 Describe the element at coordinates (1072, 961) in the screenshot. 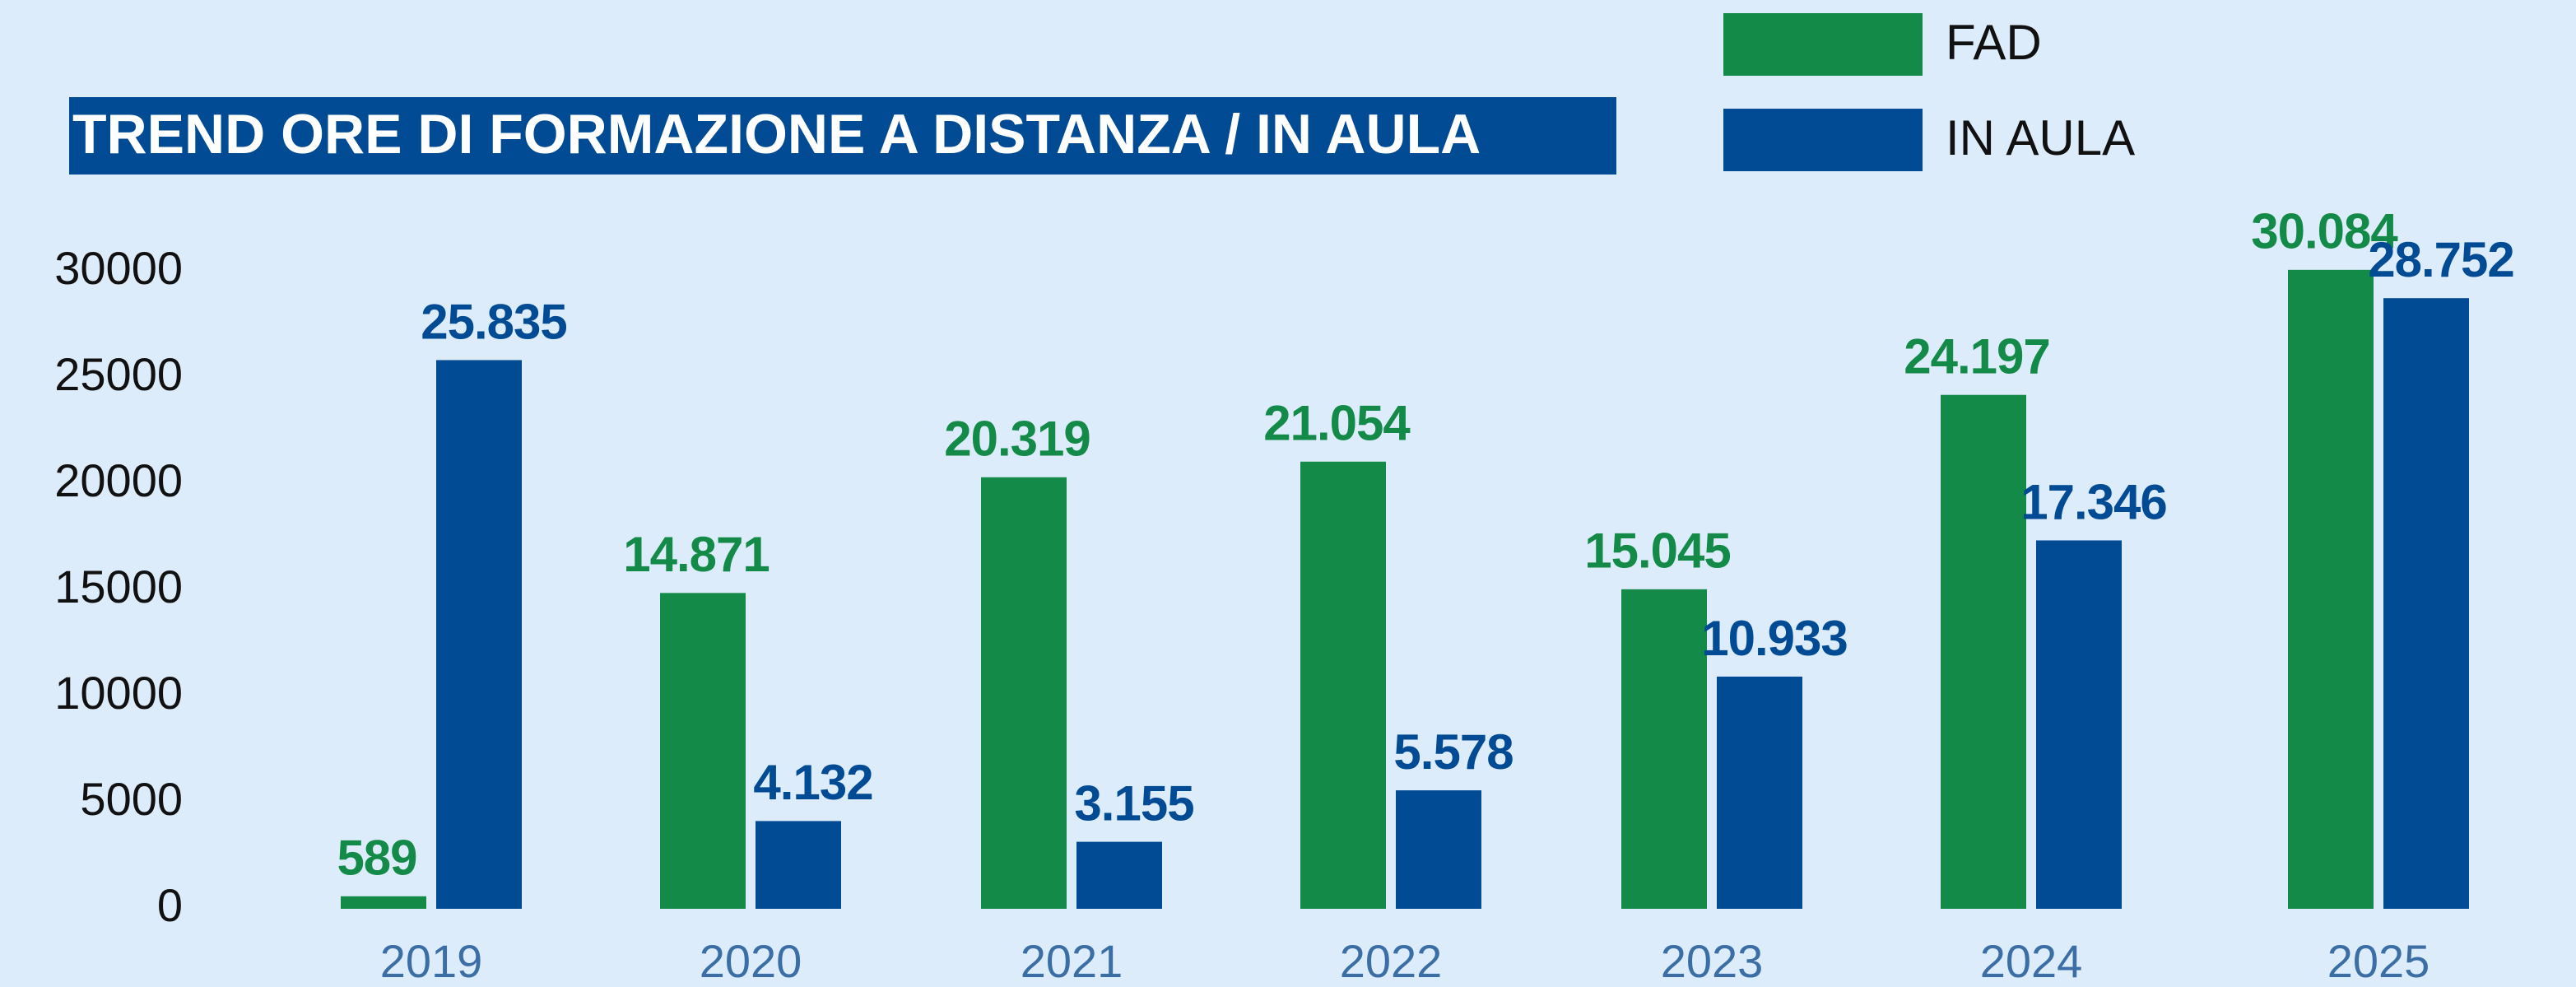

I see `x-tick-label: 2021` at that location.